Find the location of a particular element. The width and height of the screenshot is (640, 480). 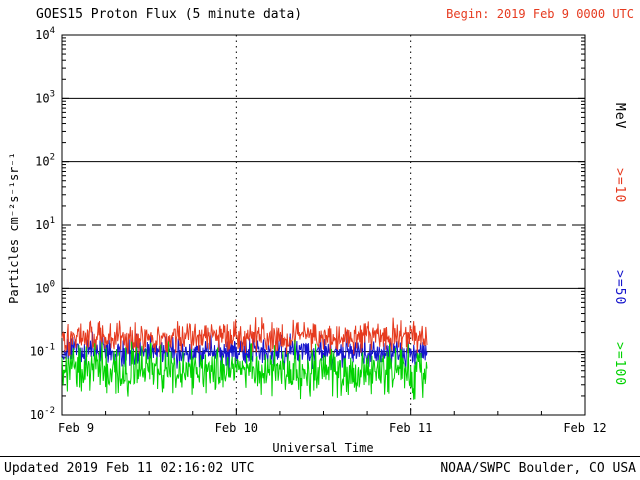

chart-title: GOES15 Proton Flux (5 minute data) is located at coordinates (169, 14).